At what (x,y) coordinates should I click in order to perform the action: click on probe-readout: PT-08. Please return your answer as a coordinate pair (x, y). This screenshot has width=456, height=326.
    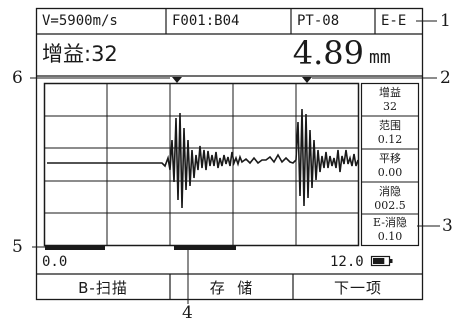
    Looking at the image, I should click on (318, 21).